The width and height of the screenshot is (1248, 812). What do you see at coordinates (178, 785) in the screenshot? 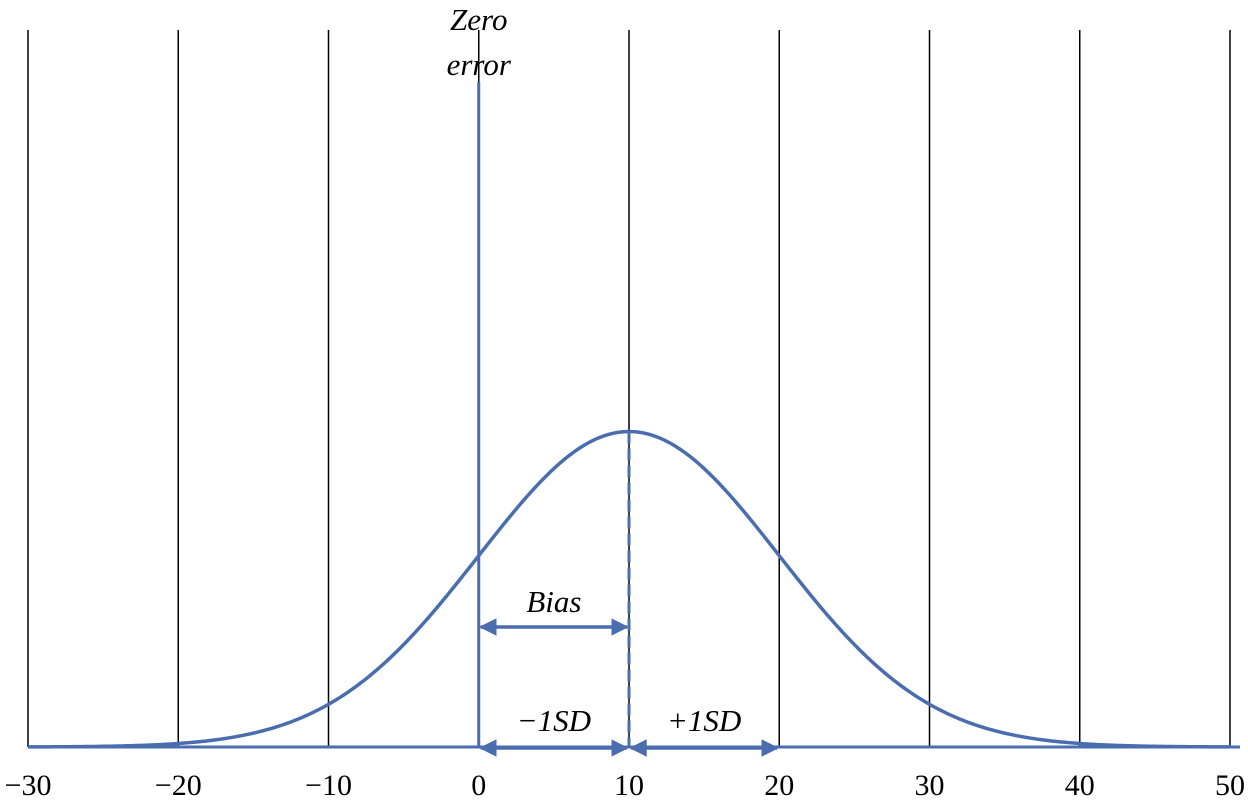
I see `x-tick-label: −20` at bounding box center [178, 785].